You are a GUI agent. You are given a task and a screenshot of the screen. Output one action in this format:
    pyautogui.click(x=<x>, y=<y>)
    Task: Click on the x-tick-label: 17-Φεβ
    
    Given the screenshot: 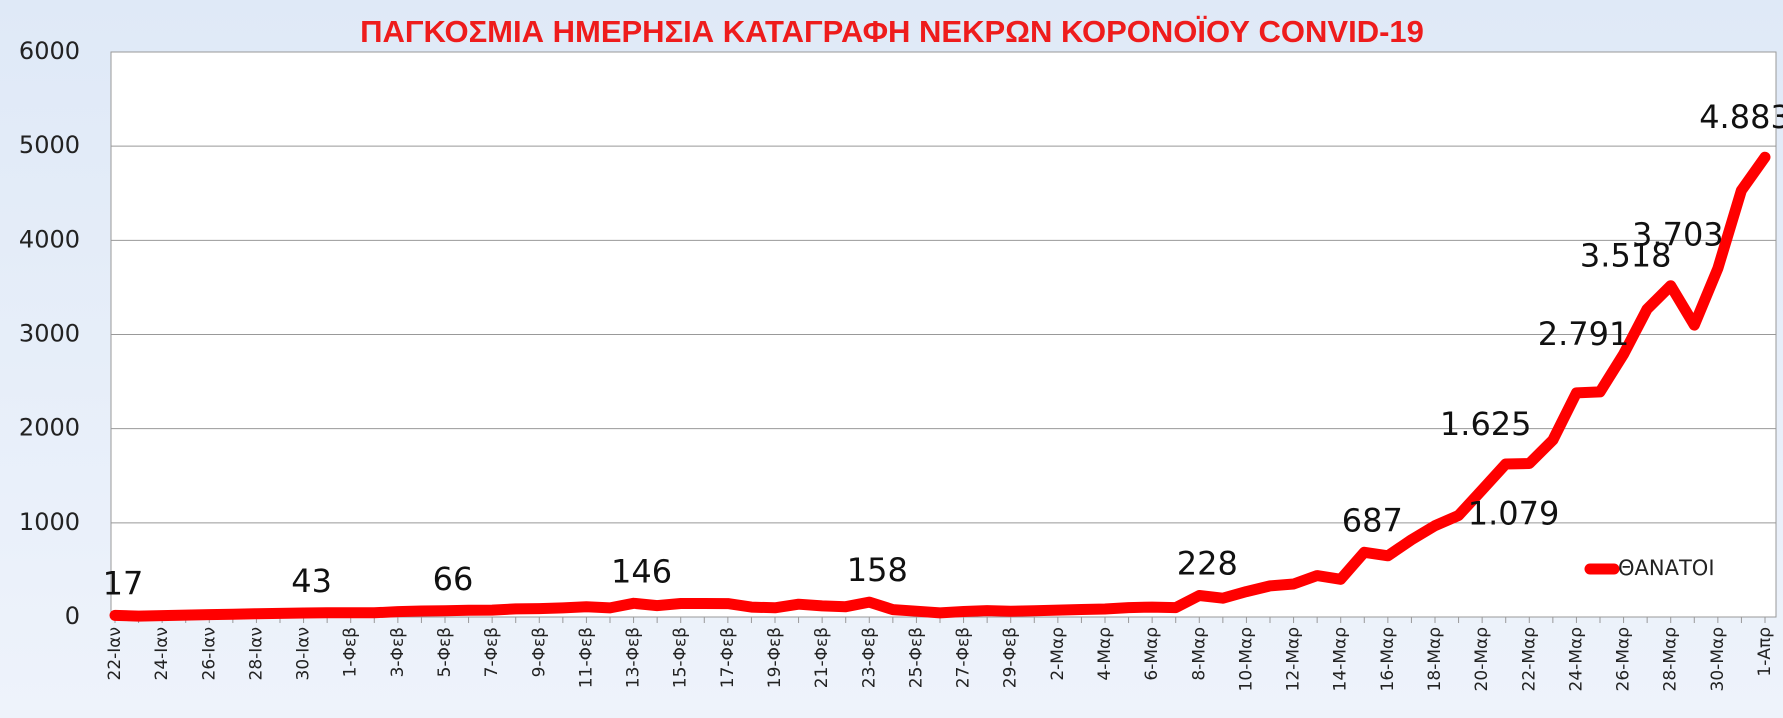 What is the action you would take?
    pyautogui.click(x=728, y=657)
    